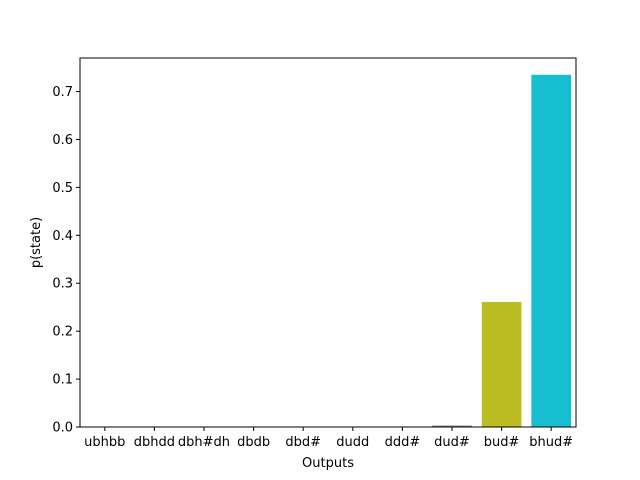  Describe the element at coordinates (66, 260) in the screenshot. I see `y-axis-ticks: 0.0 0.1 0.2 0.3 0.4 0.5 0.6 0.7` at that location.